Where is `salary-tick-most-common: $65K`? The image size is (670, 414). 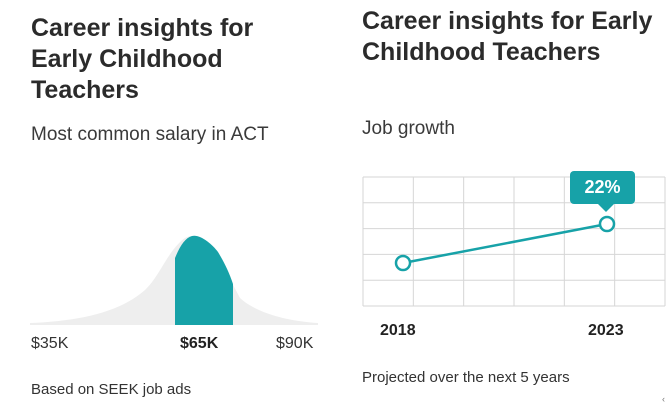
salary-tick-most-common: $65K is located at coordinates (199, 343).